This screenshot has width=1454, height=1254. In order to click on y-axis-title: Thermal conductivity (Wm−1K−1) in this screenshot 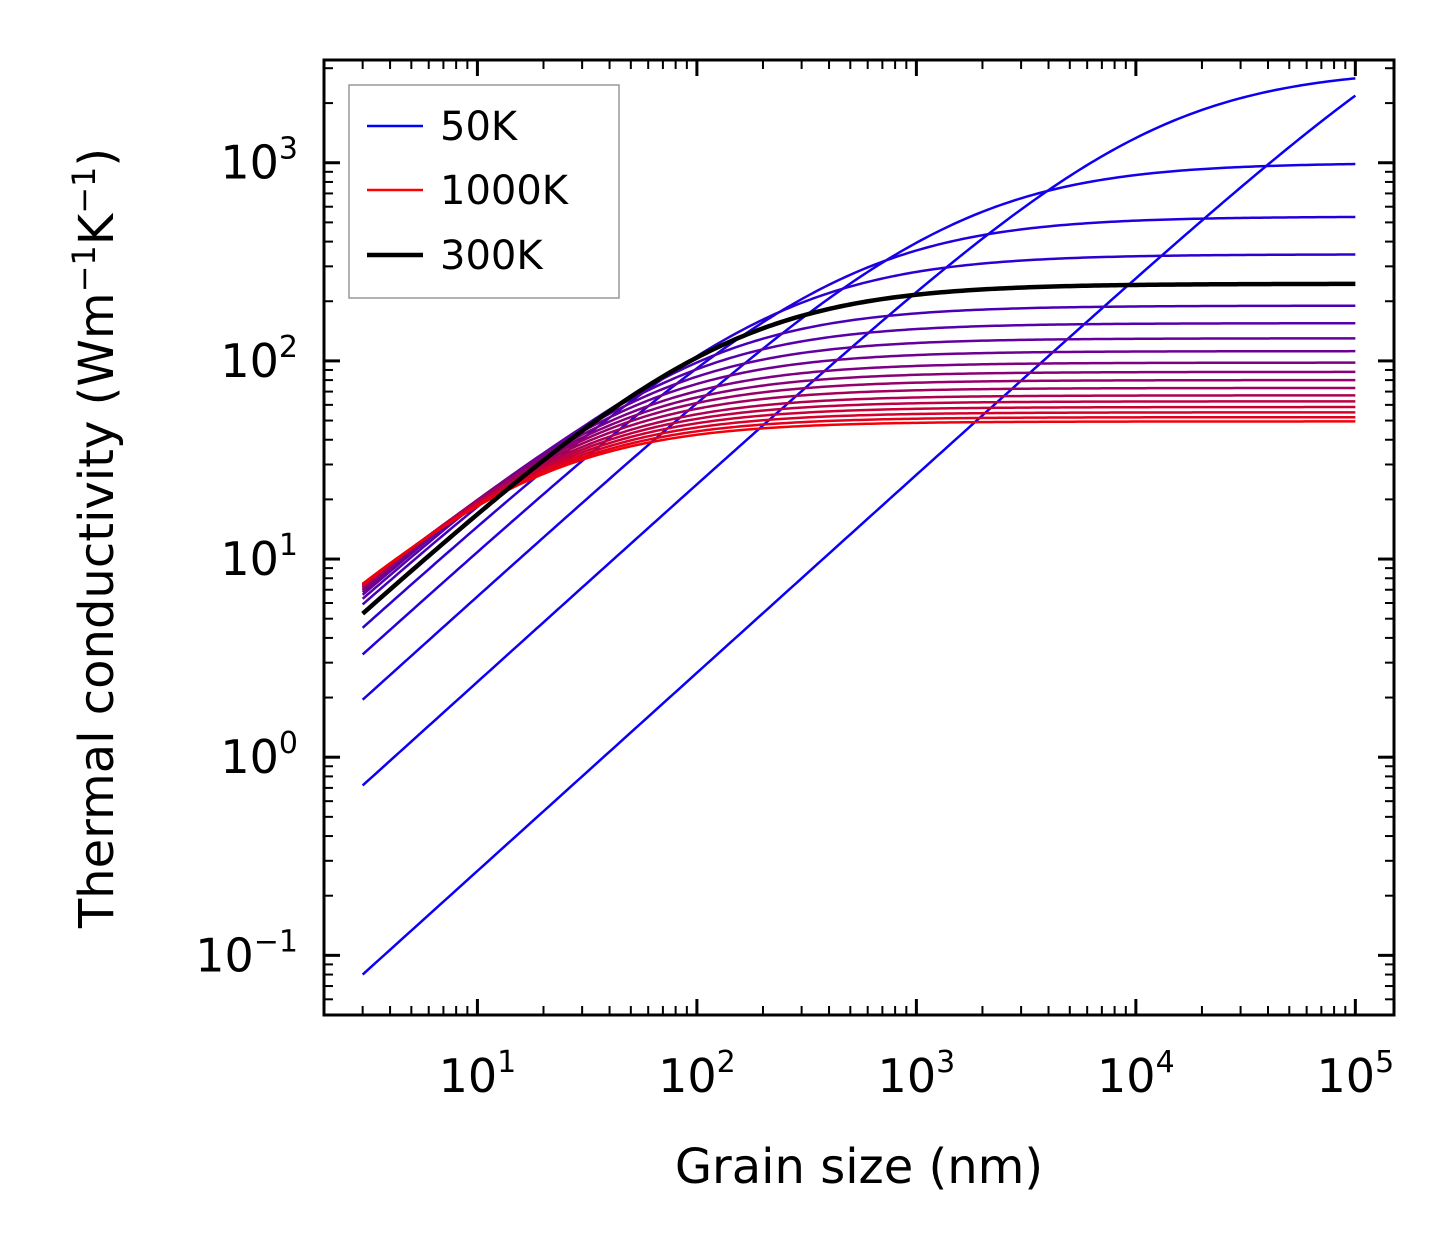, I will do `click(95, 538)`.